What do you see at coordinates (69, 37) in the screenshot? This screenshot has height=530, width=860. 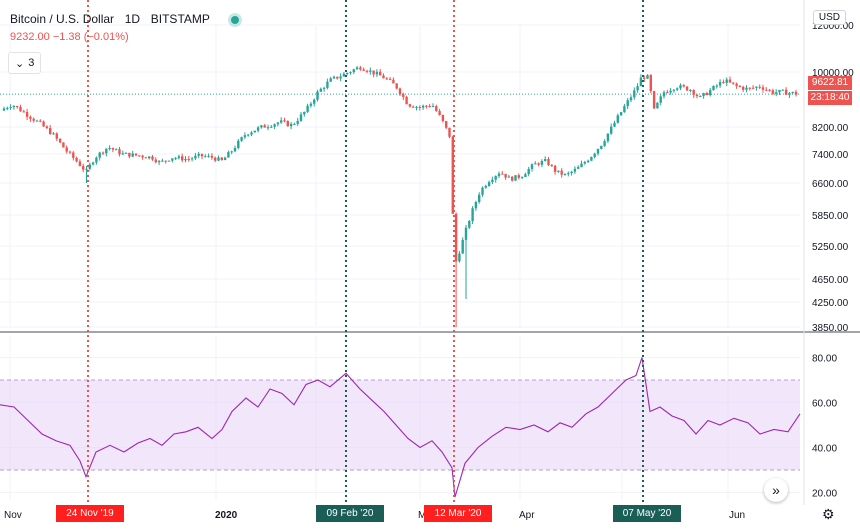 I see `price-quote: 9232.00 −1.38 (−0.01%)` at bounding box center [69, 37].